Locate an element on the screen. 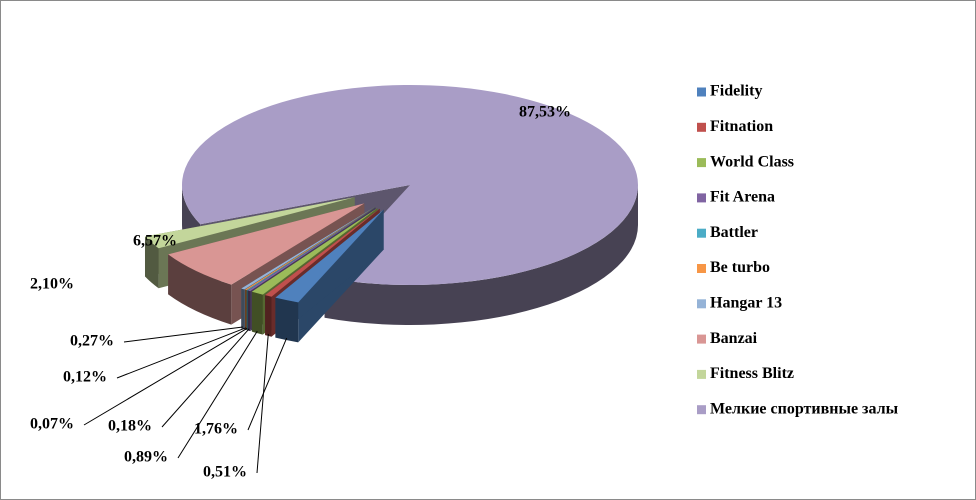 The height and width of the screenshot is (500, 976). legend-label: Banzai is located at coordinates (734, 338).